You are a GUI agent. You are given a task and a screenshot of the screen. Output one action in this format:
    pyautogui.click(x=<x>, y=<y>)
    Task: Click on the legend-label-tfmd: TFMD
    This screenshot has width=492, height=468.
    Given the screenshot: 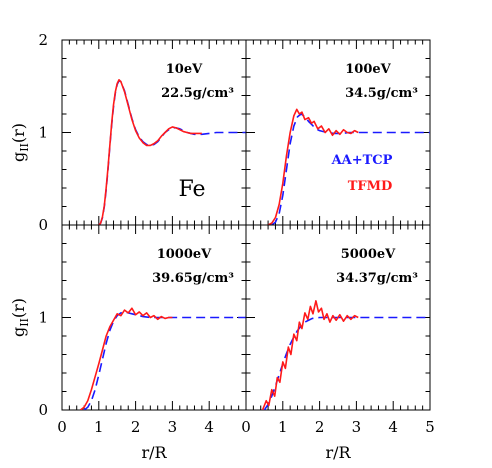 What is the action you would take?
    pyautogui.click(x=370, y=186)
    